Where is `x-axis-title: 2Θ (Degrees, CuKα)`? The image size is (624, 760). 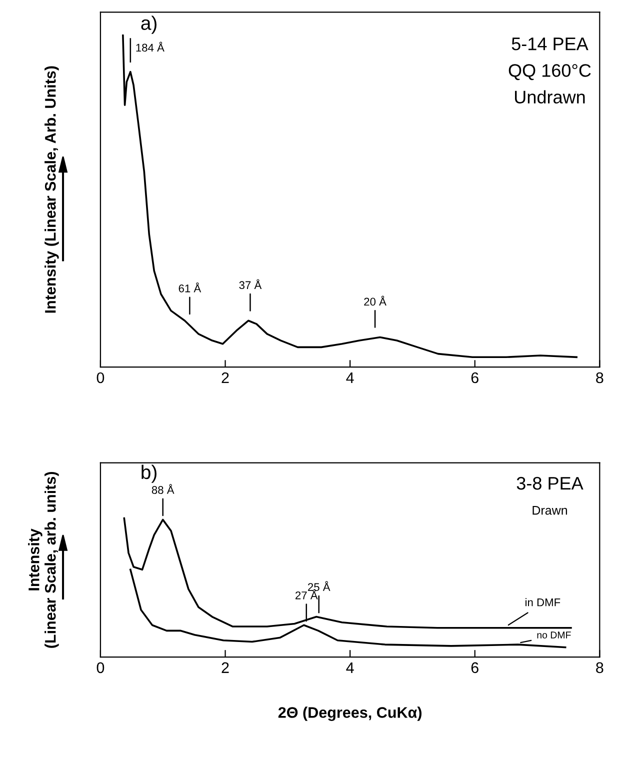 x-axis-title: 2Θ (Degrees, CuKα) is located at coordinates (350, 713).